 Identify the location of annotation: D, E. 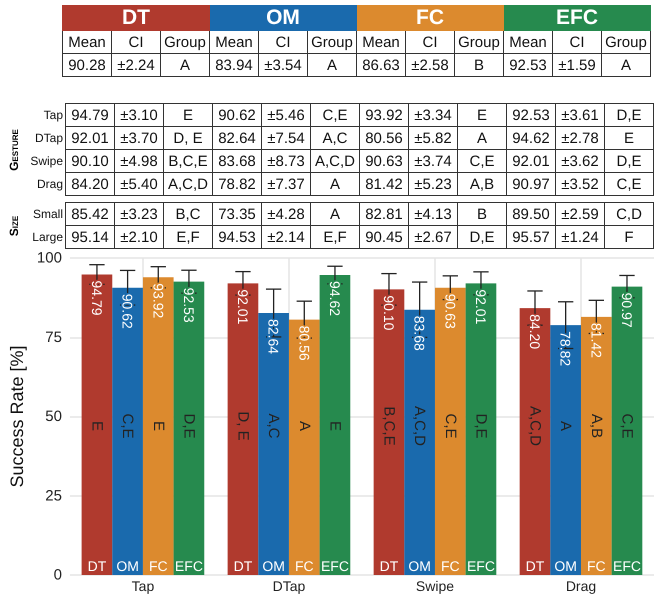
(243, 426).